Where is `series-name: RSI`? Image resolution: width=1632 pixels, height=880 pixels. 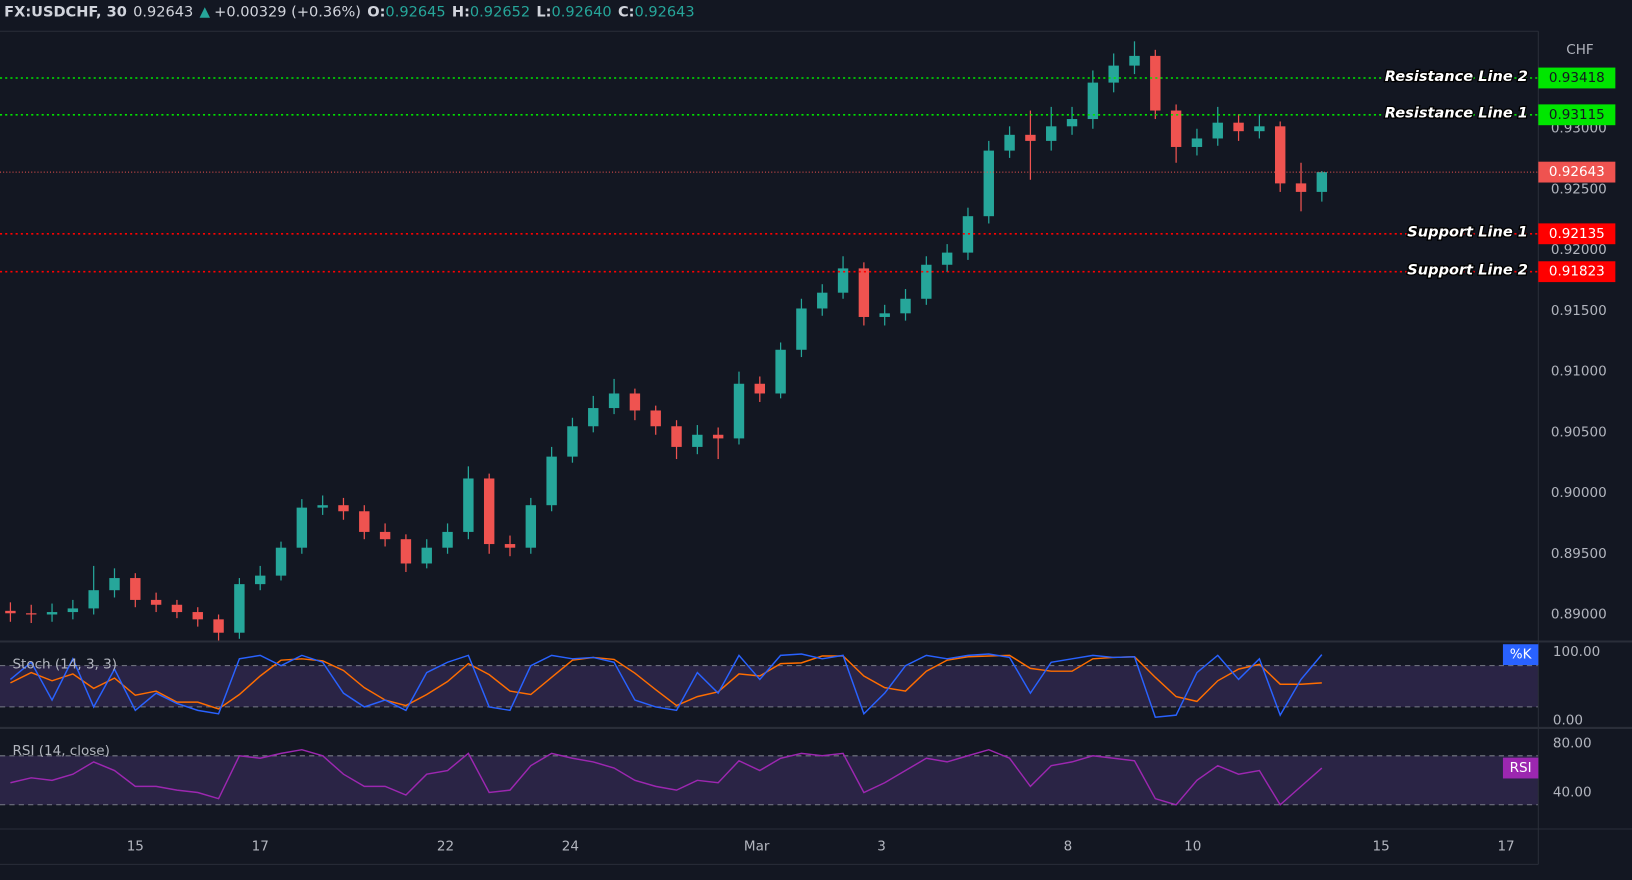
series-name: RSI is located at coordinates (1521, 768).